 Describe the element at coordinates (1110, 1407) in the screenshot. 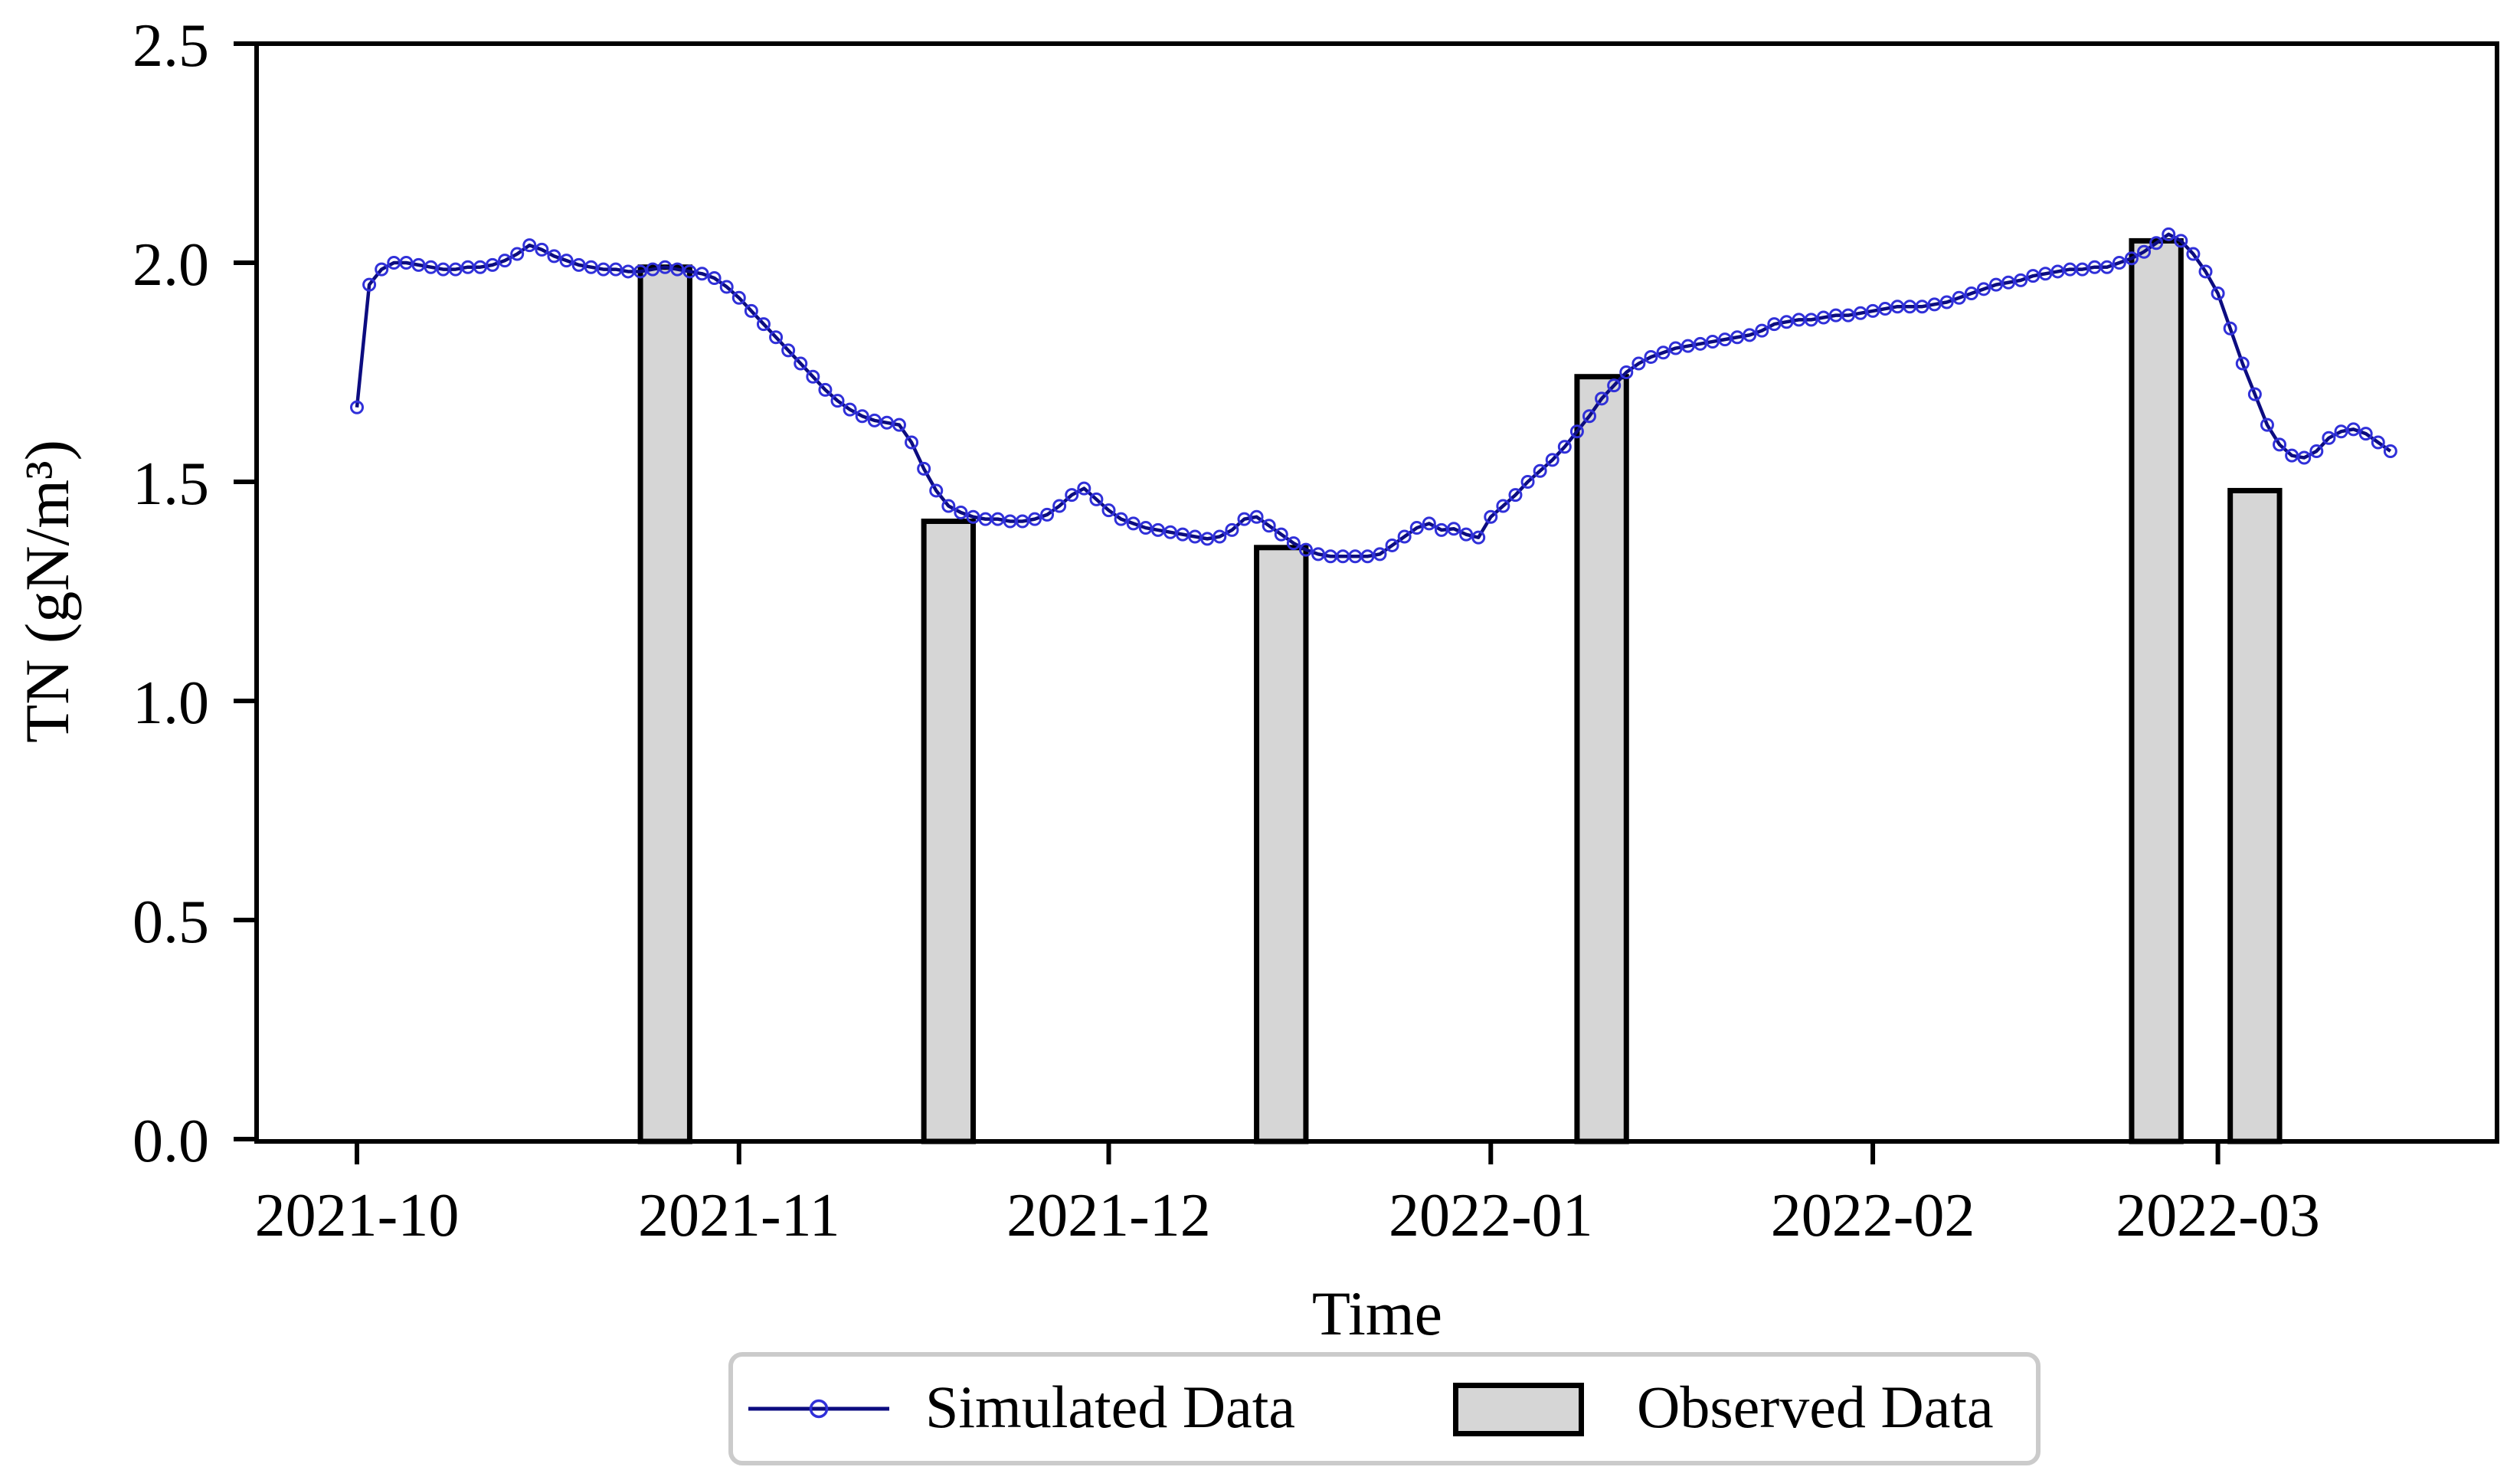

I see `legend-simulated-label: Simulated Data` at that location.